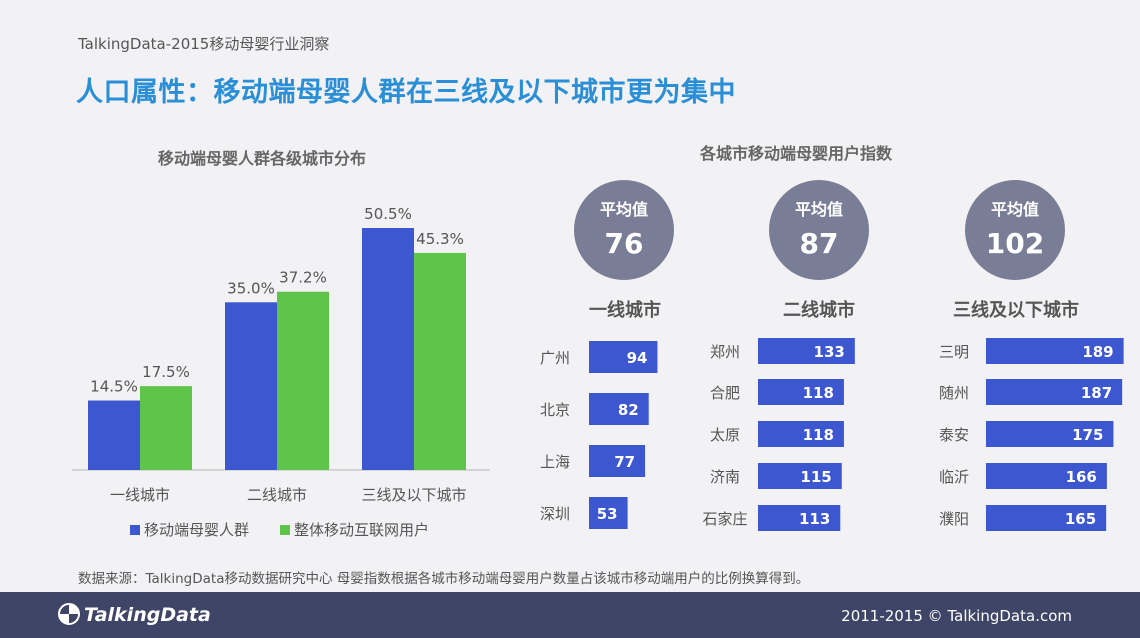 This screenshot has width=1140, height=638. Describe the element at coordinates (1081, 477) in the screenshot. I see `index-value: 166` at that location.